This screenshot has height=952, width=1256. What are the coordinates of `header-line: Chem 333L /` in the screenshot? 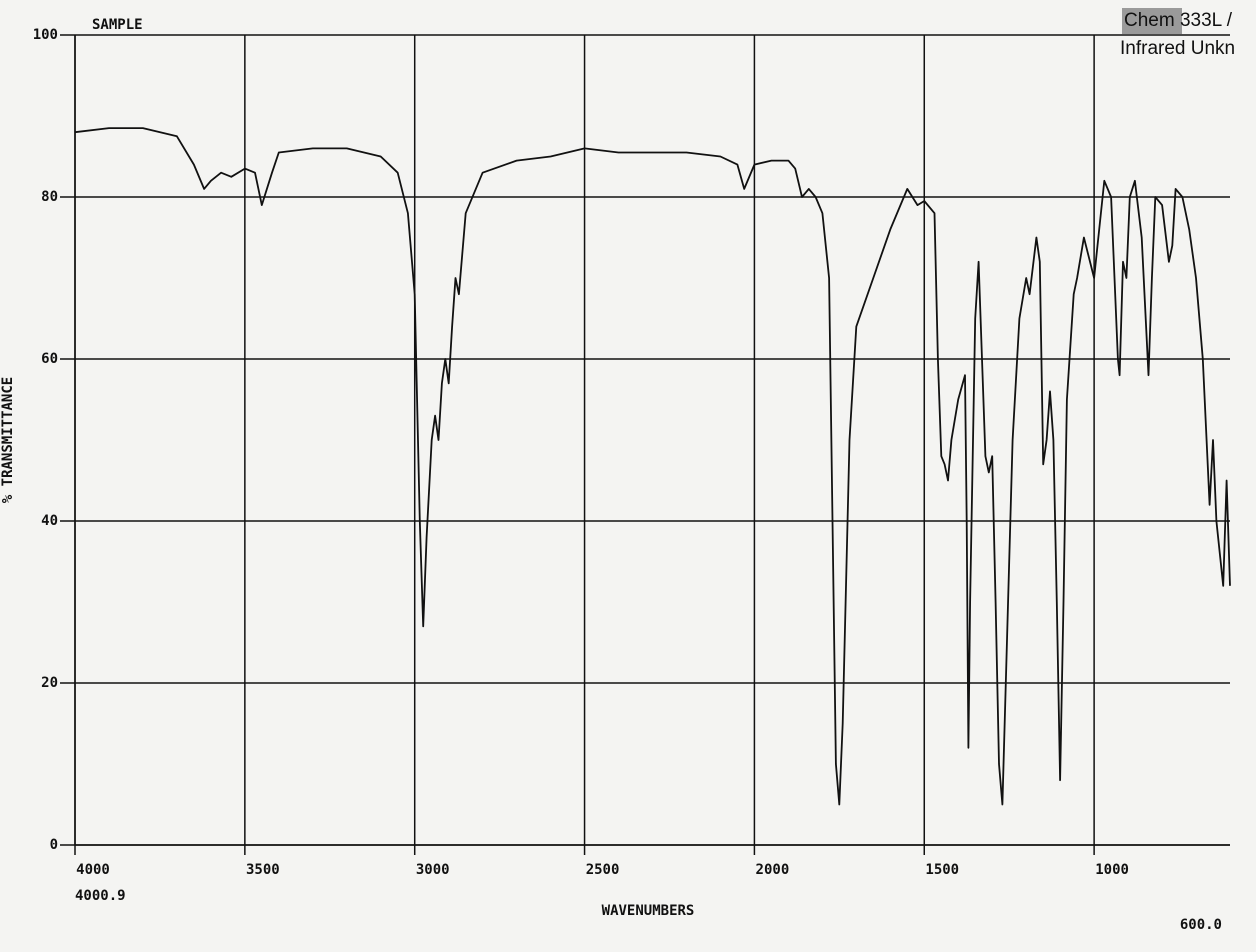 It's located at (1178, 20).